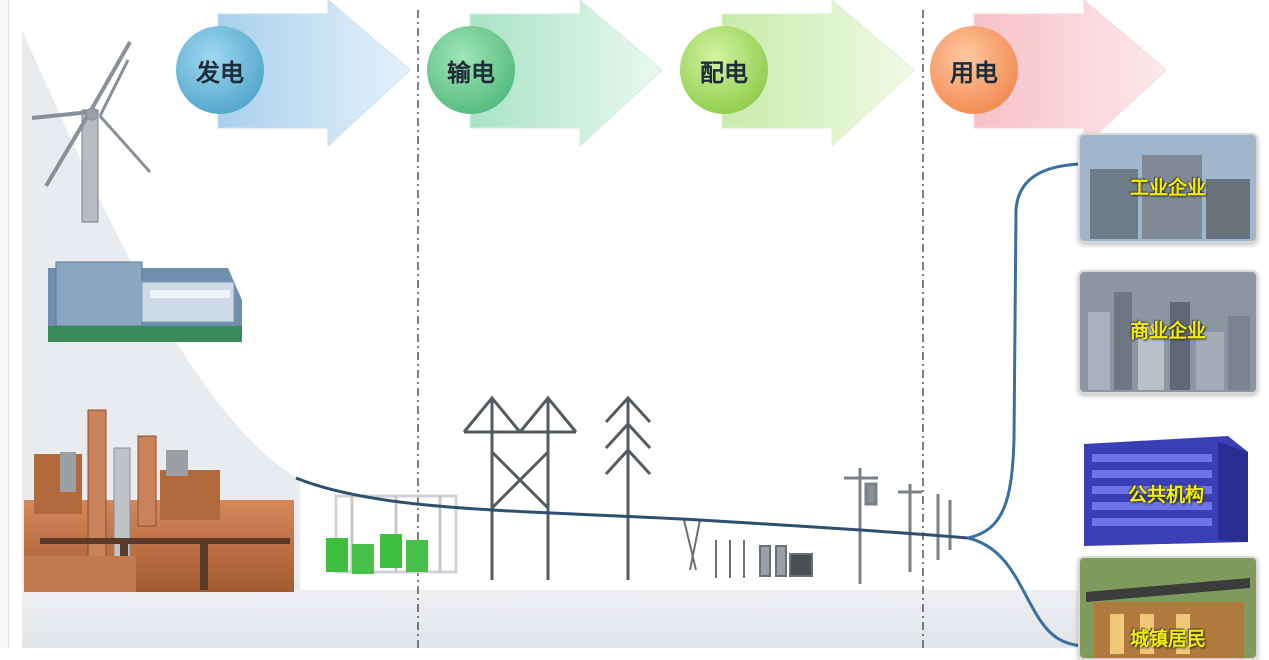  What do you see at coordinates (818, 74) in the screenshot?
I see `stage-arrow-distribution` at bounding box center [818, 74].